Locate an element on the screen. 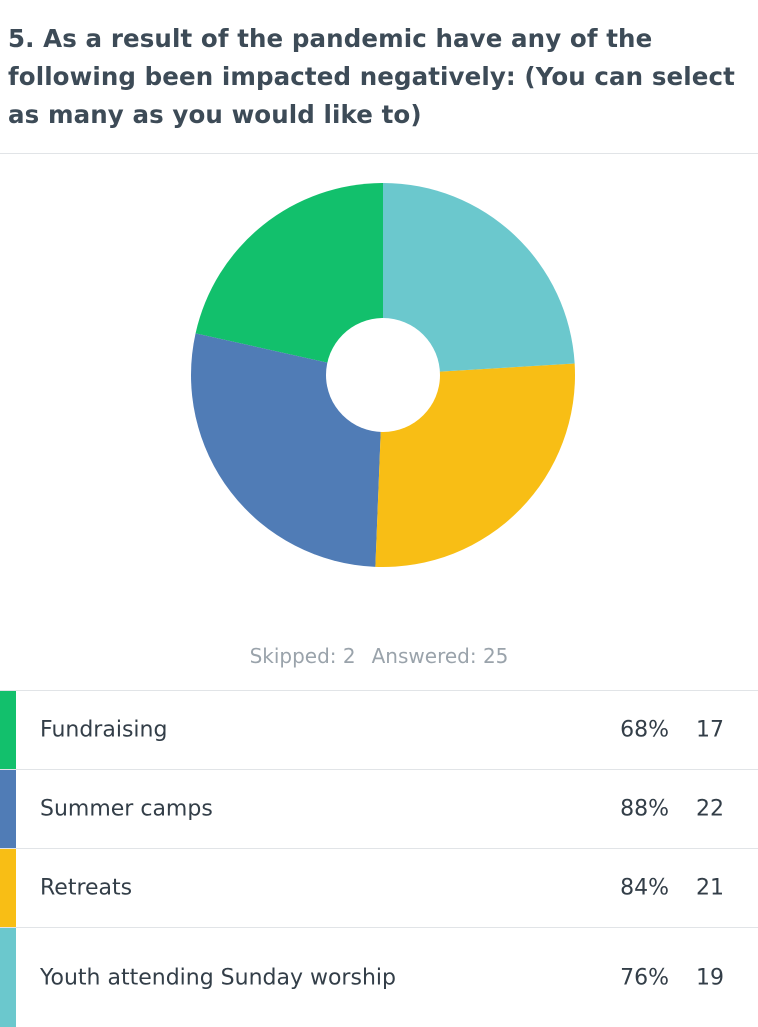  answered-count: Answered: 25 is located at coordinates (440, 656).